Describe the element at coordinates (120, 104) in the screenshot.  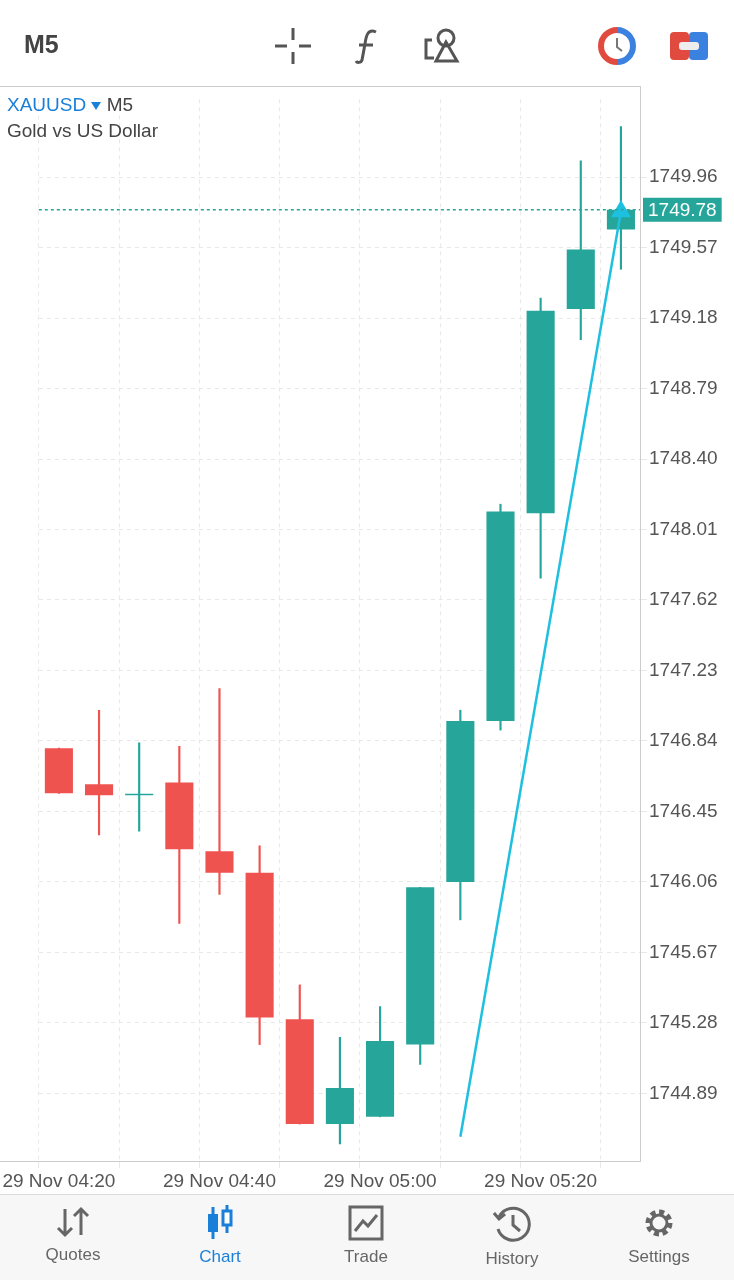
I see `annotation: M5` at that location.